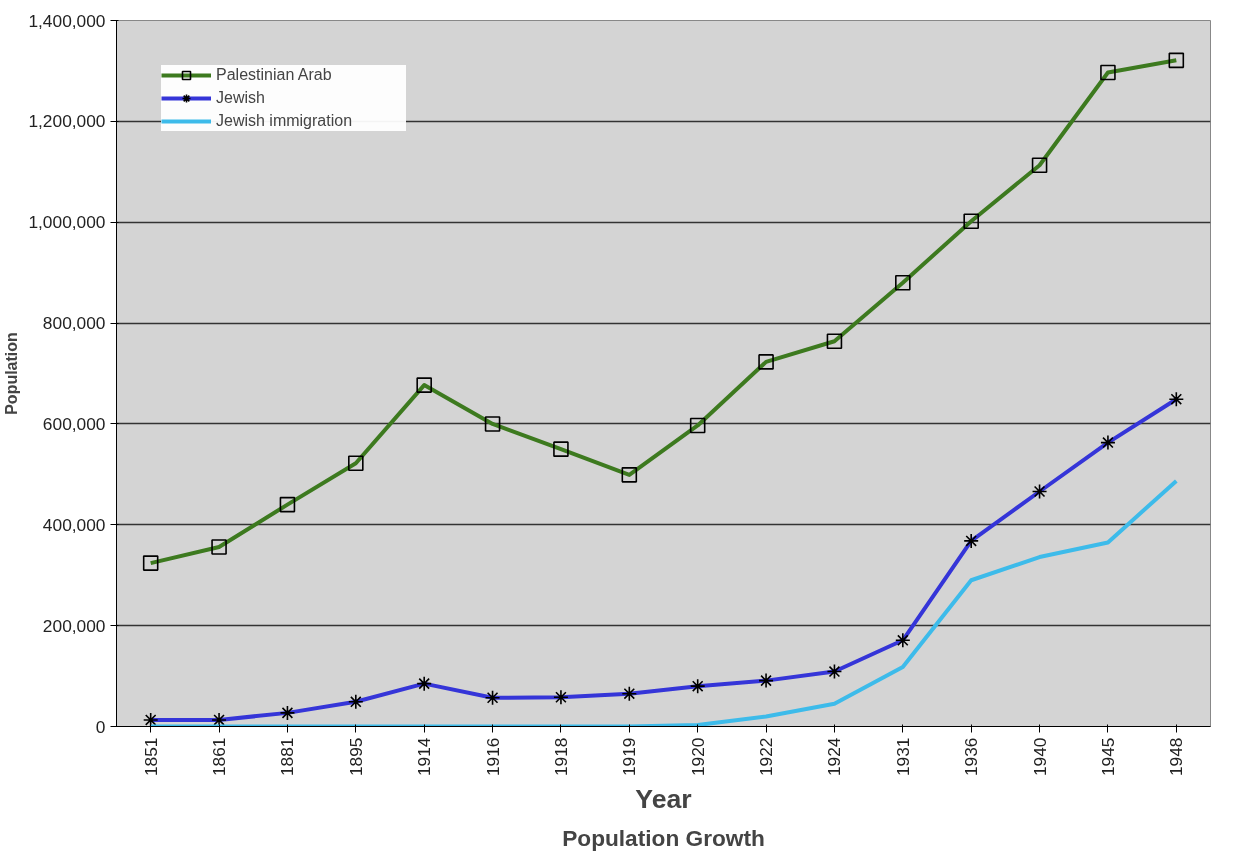  What do you see at coordinates (74, 423) in the screenshot?
I see `y-tick-label: 600,000` at bounding box center [74, 423].